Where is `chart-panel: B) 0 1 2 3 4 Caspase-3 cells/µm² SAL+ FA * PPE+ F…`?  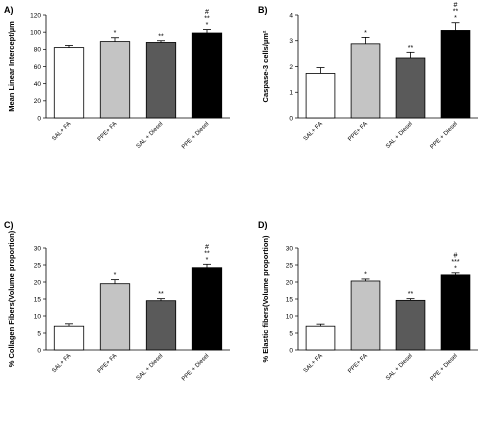
chart-panel: B) 0 1 2 3 4 Caspase-3 cells/µm² SAL+ FA * PPE+ F… is located at coordinates (368, 76).